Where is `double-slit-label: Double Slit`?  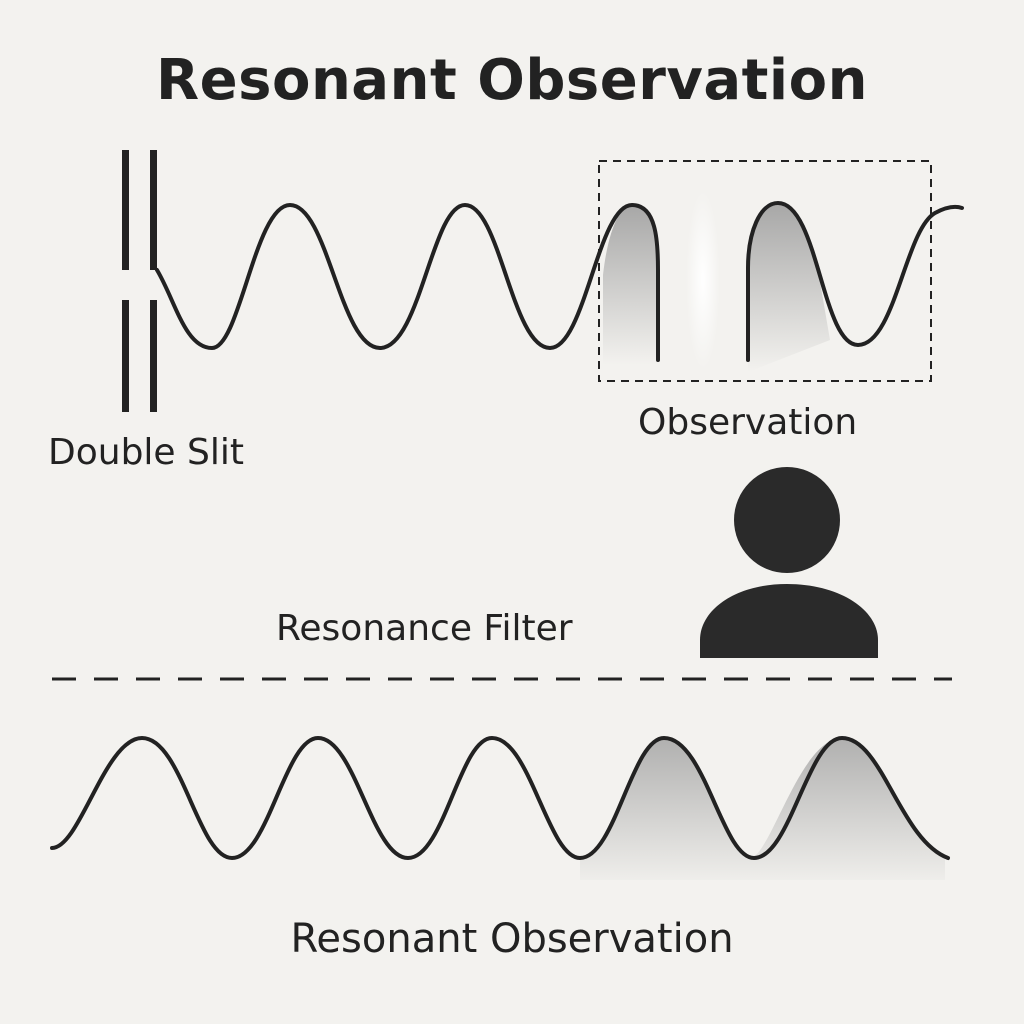 double-slit-label: Double Slit is located at coordinates (146, 452).